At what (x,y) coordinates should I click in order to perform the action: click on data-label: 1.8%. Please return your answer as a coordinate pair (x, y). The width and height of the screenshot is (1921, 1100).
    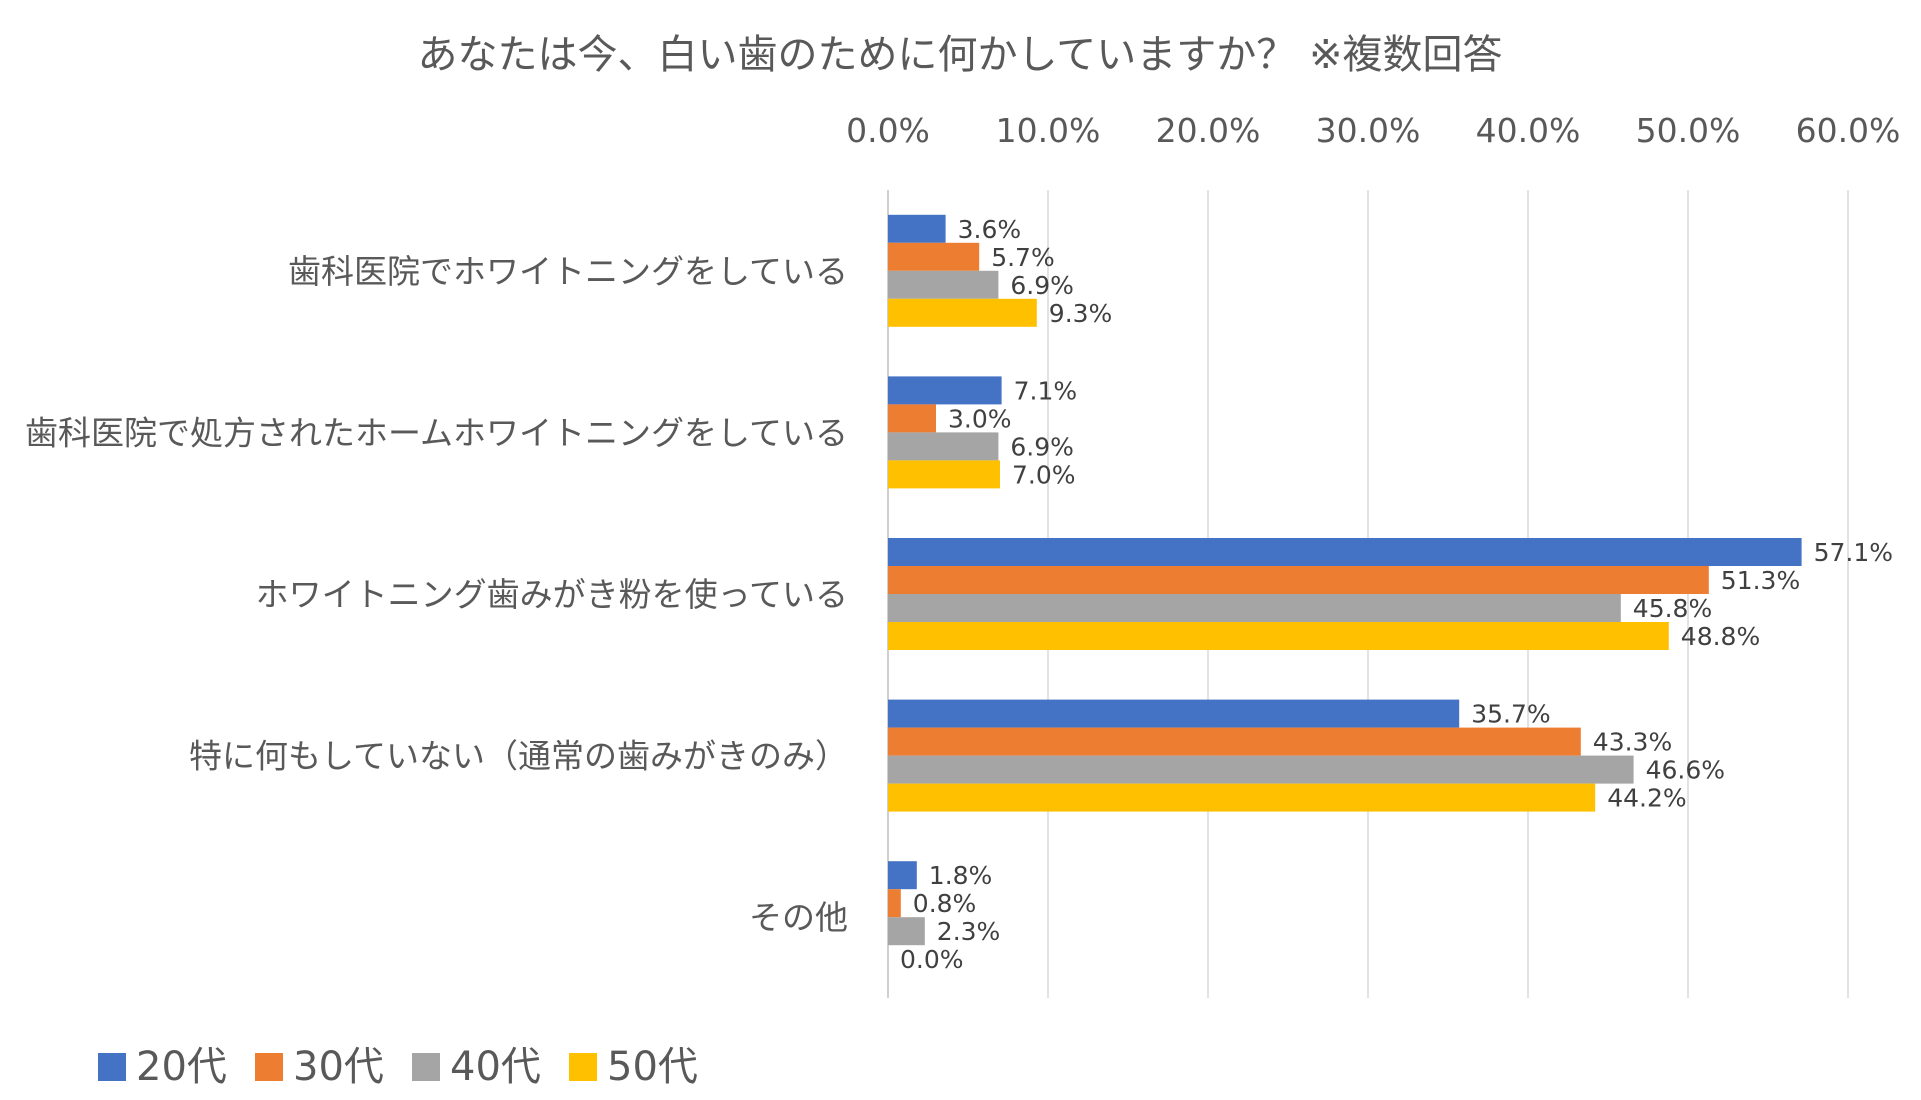
    Looking at the image, I should click on (961, 875).